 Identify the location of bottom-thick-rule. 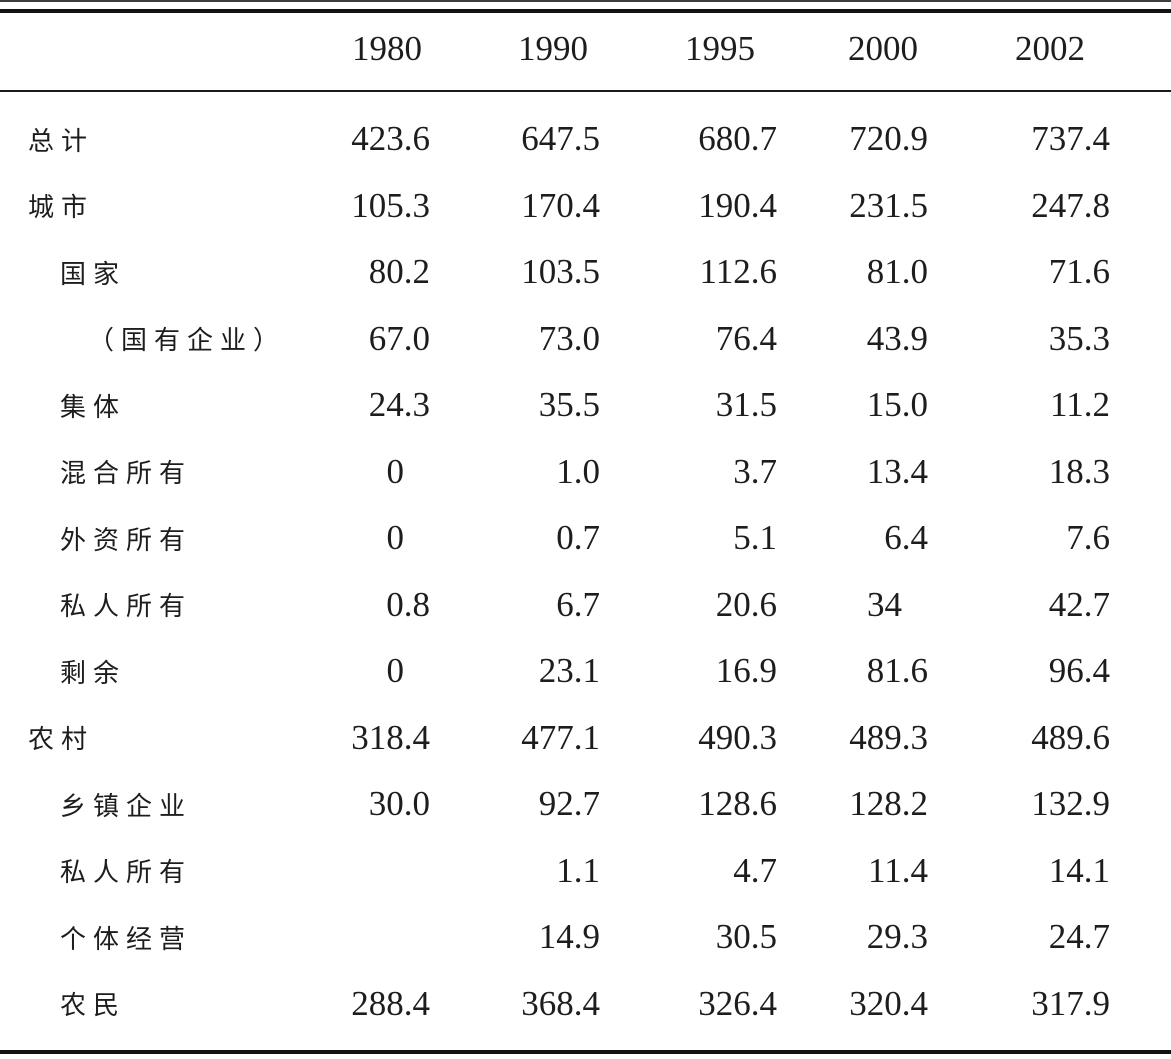
(585, 1052).